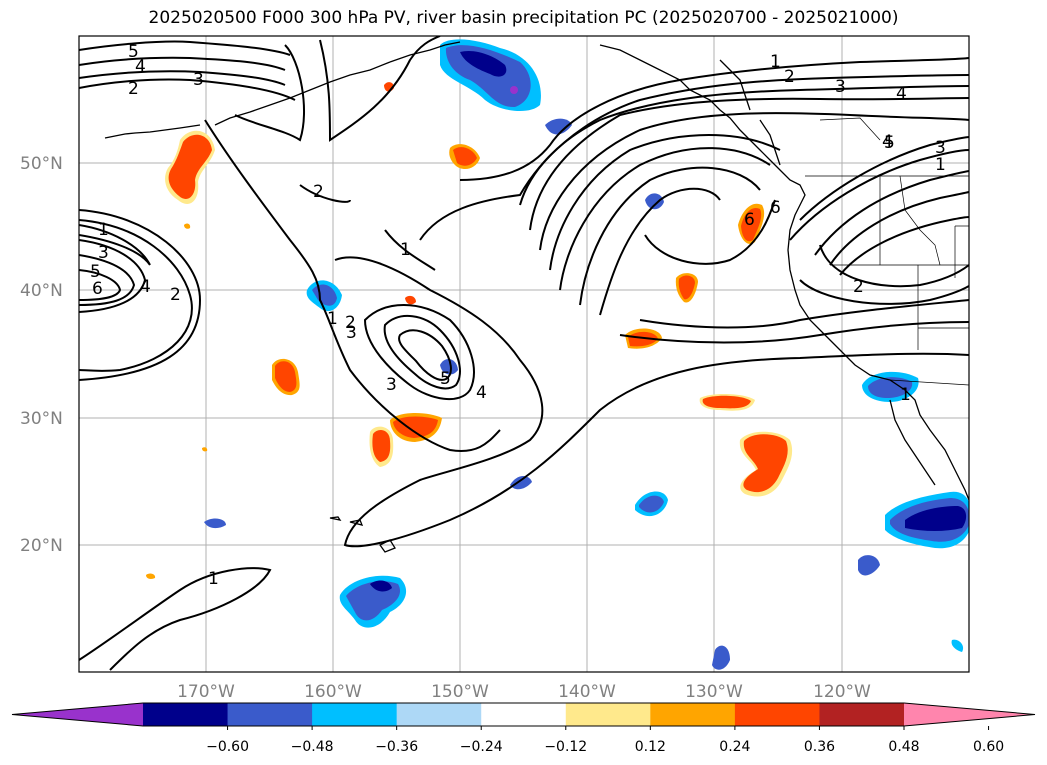  Describe the element at coordinates (41, 291) in the screenshot. I see `lat-label: 40°N` at that location.